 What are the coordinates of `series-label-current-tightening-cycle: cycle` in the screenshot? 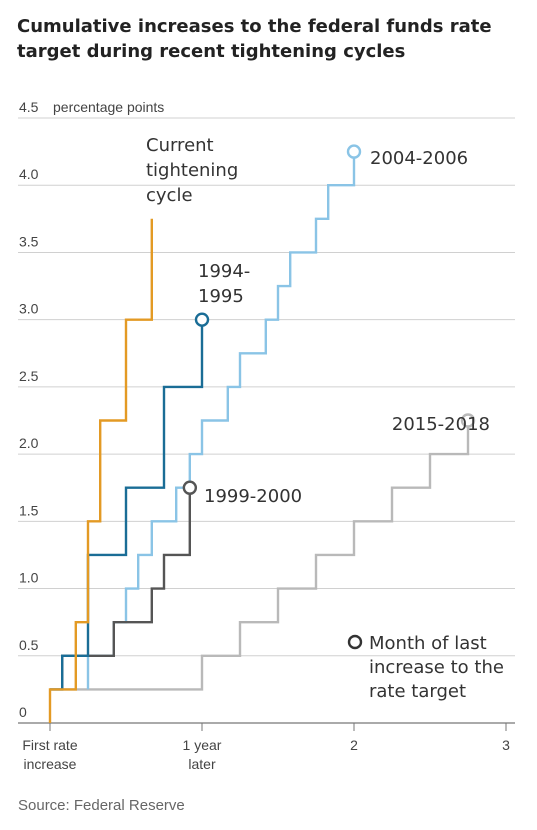 It's located at (169, 195).